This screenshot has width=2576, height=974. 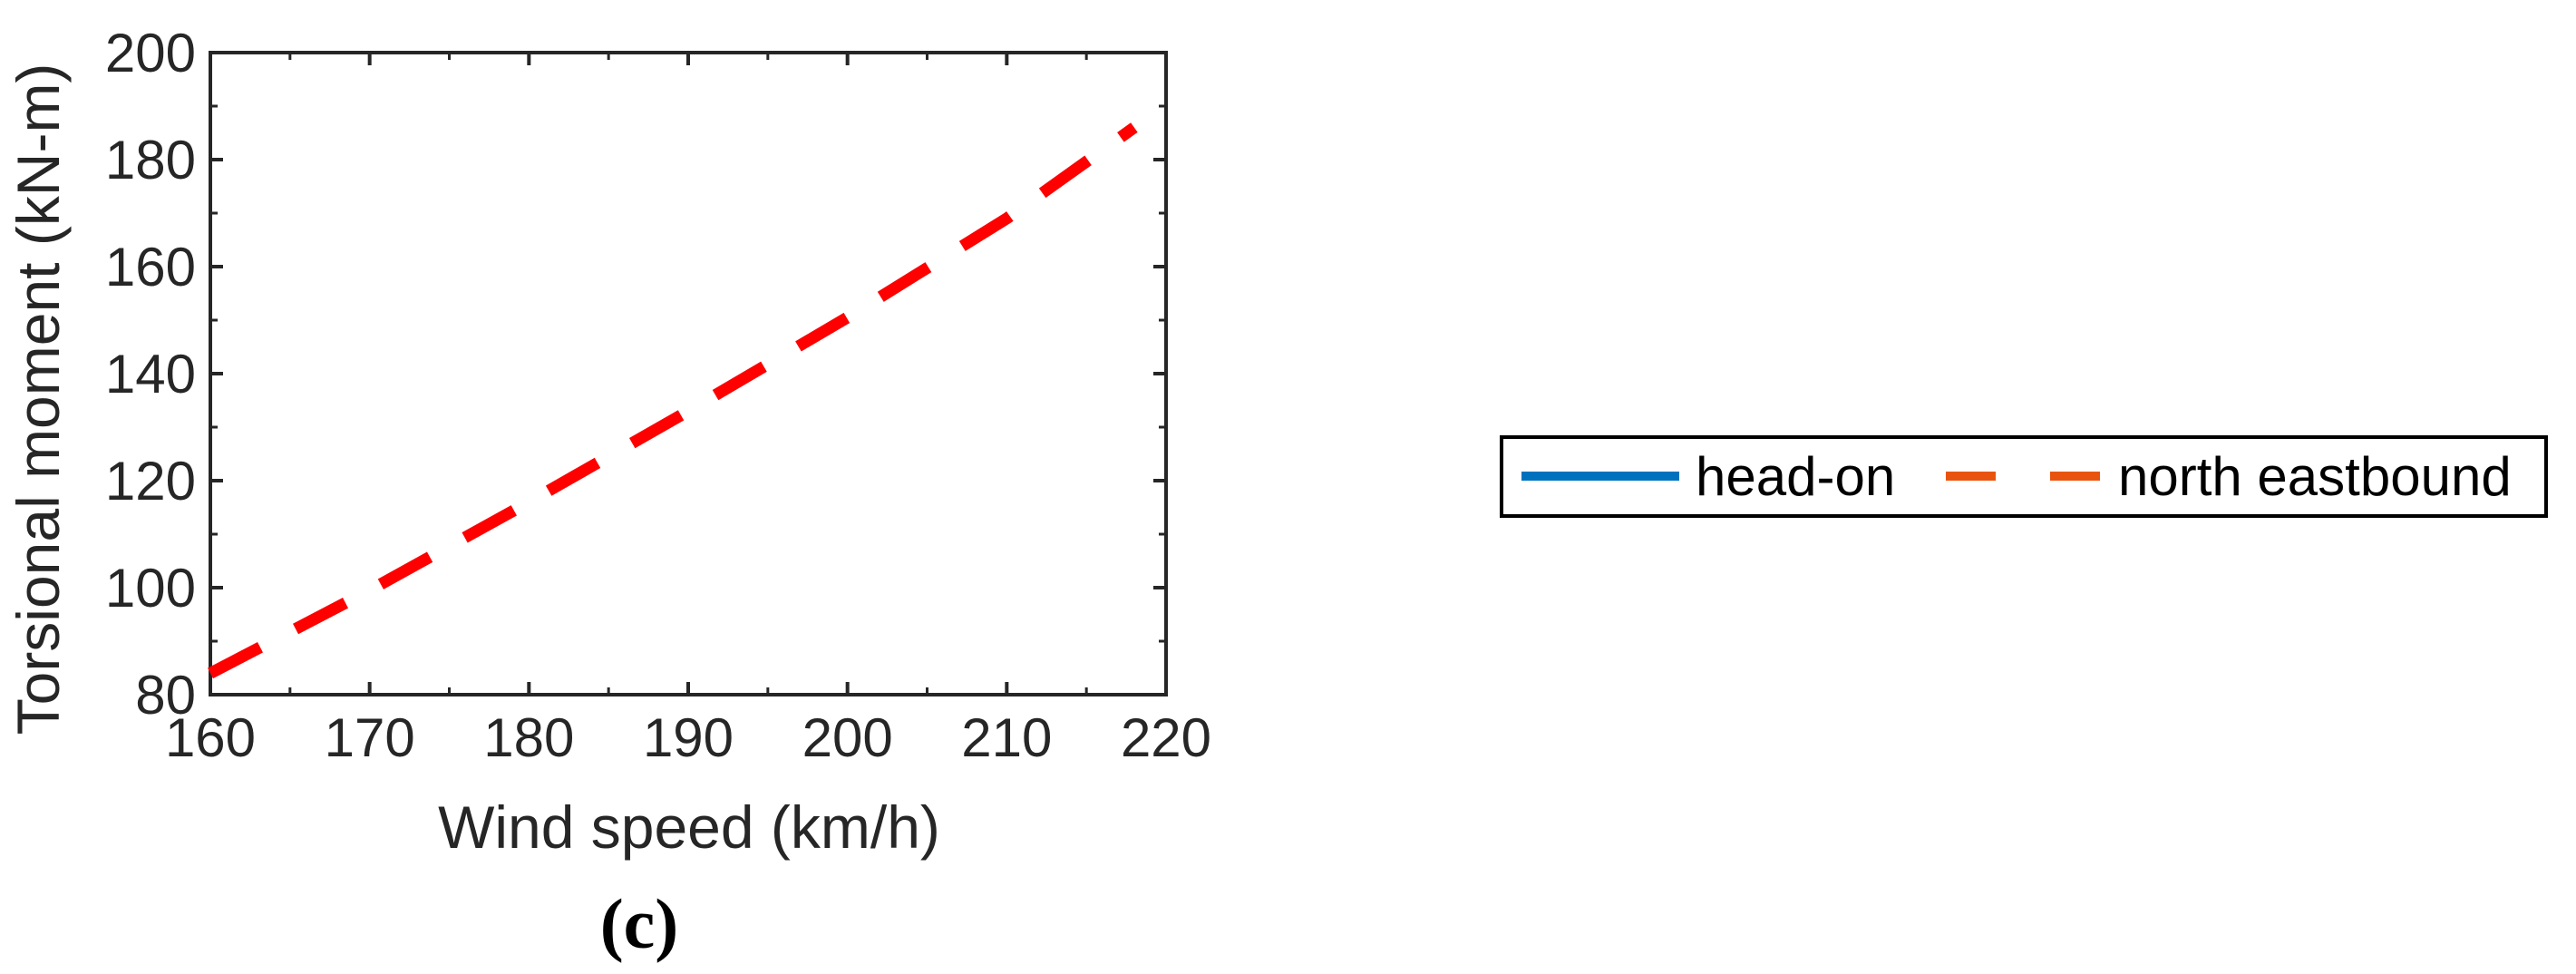 What do you see at coordinates (688, 737) in the screenshot?
I see `x-tick-label: 190` at bounding box center [688, 737].